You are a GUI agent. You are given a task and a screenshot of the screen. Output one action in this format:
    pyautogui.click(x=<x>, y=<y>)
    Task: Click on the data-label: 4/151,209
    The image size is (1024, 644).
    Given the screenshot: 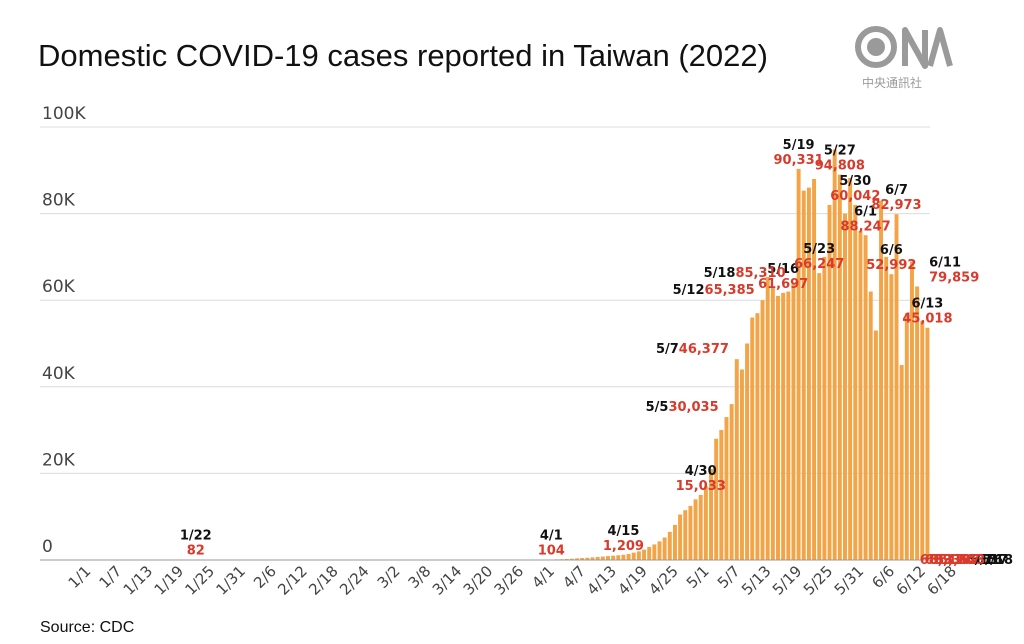 What is the action you would take?
    pyautogui.click(x=623, y=539)
    